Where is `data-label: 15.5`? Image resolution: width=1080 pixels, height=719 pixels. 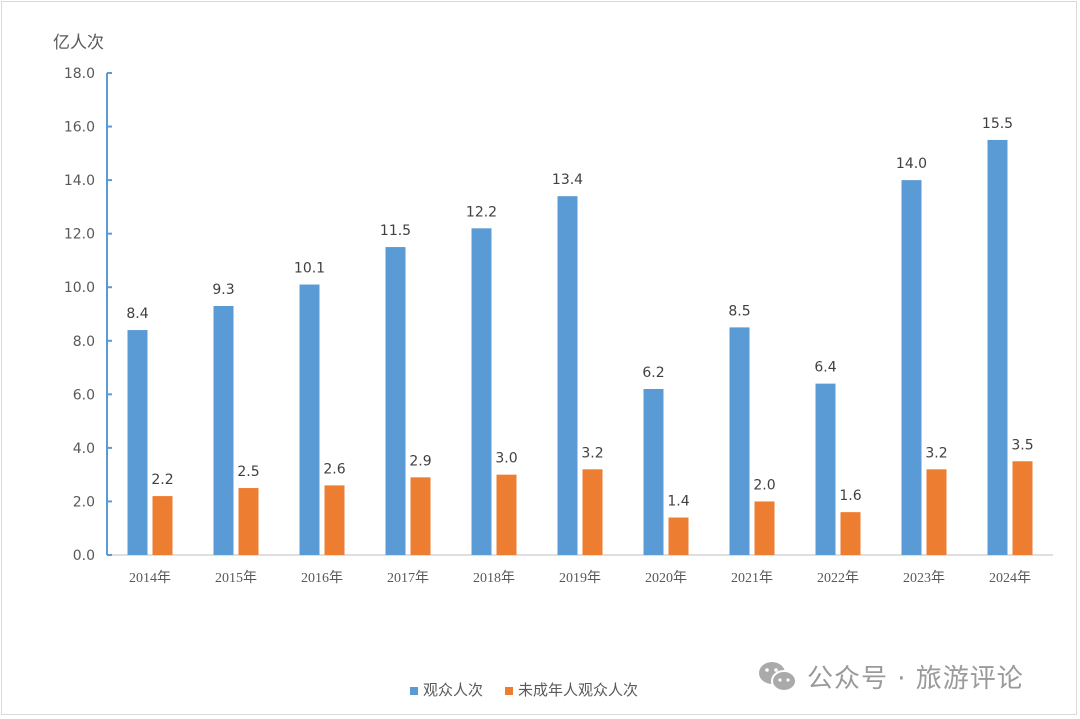
data-label: 15.5 is located at coordinates (997, 124).